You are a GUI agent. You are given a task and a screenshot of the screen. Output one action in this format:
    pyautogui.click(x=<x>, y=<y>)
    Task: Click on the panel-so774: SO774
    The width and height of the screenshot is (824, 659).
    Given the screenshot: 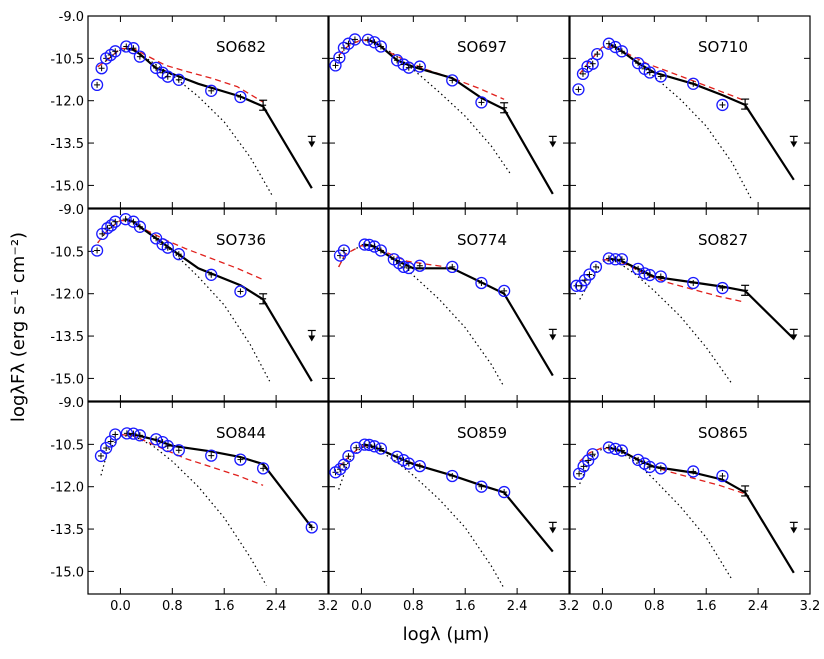 What is the action you would take?
    pyautogui.click(x=449, y=305)
    